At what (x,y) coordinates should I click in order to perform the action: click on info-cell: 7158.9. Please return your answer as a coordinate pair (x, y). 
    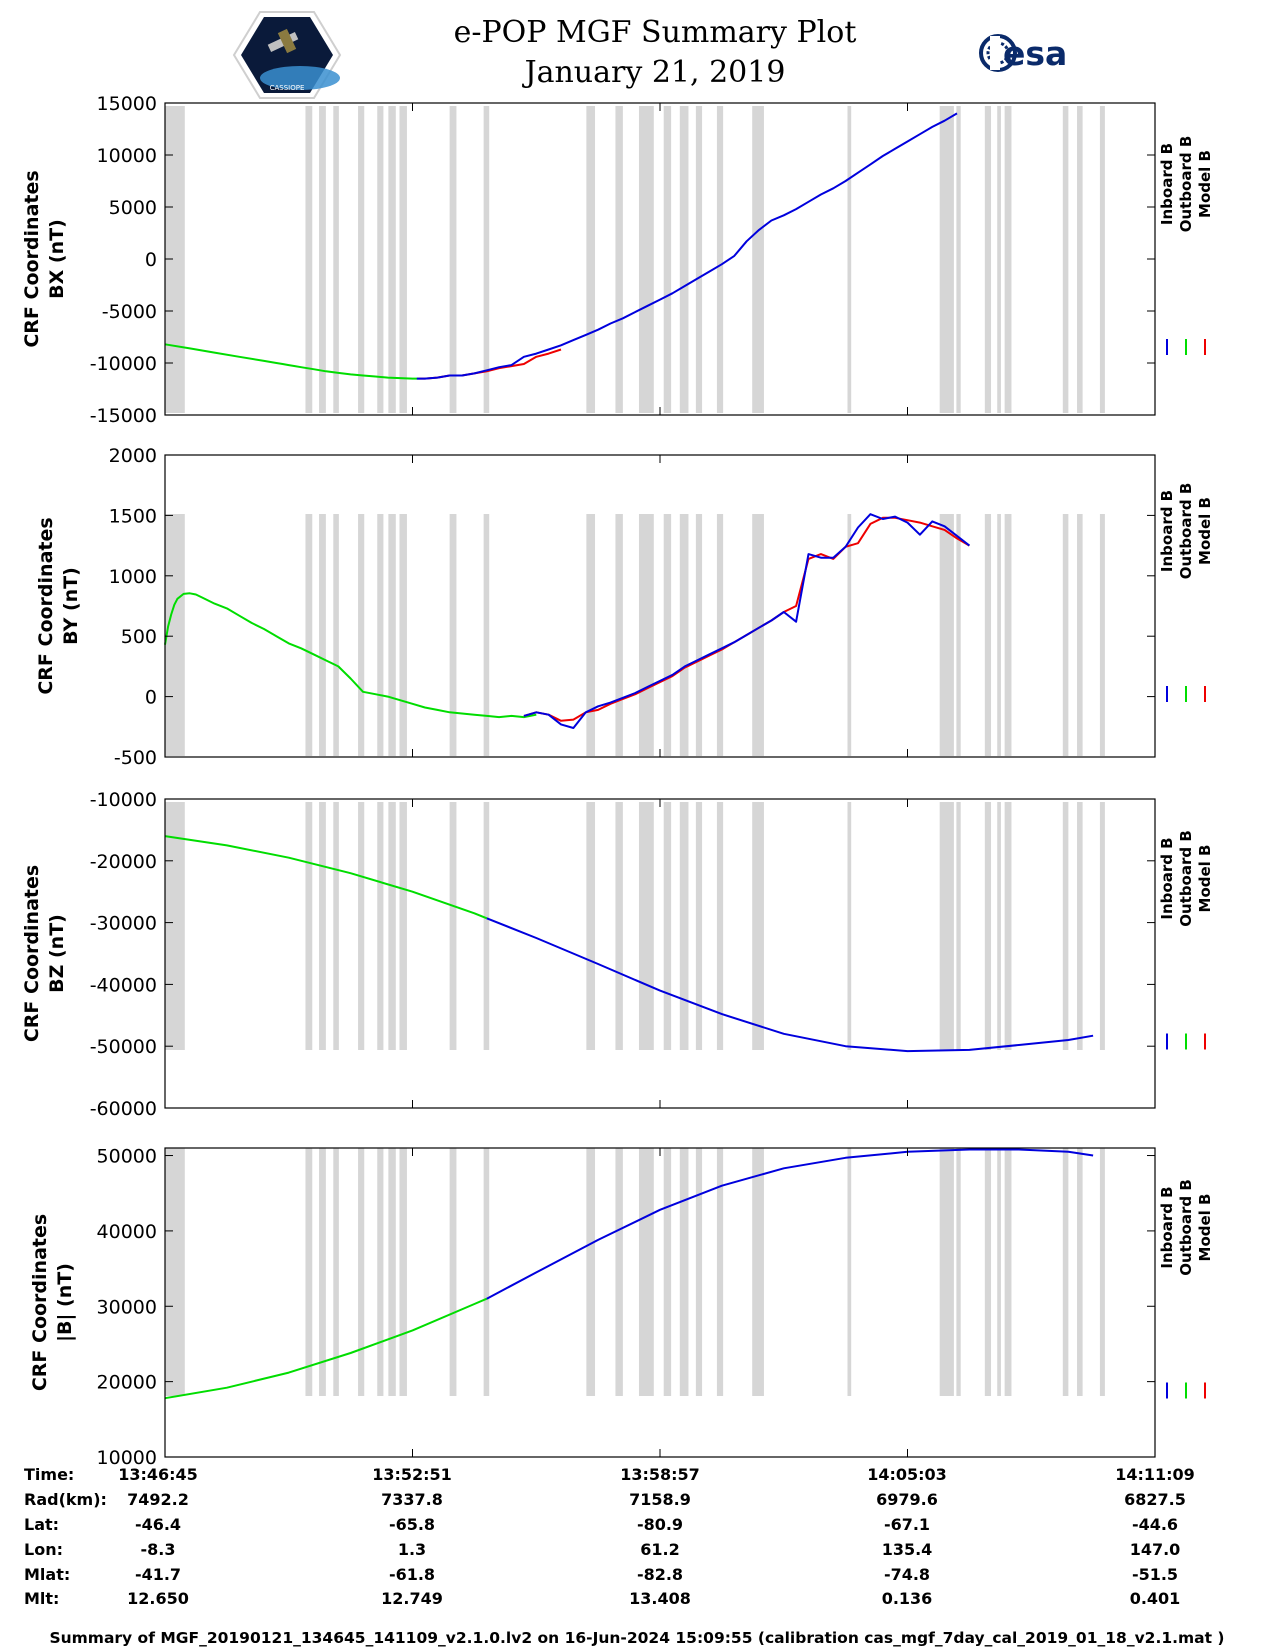
    Looking at the image, I should click on (660, 1499).